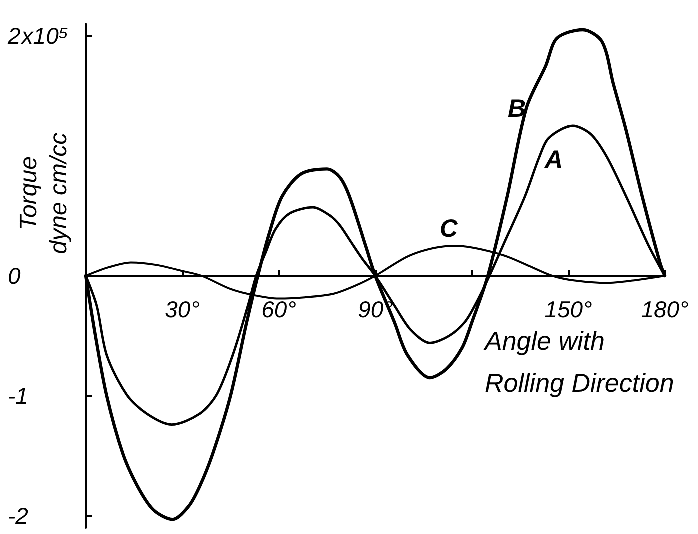 The height and width of the screenshot is (534, 698). What do you see at coordinates (44, 193) in the screenshot?
I see `y-axis-title: Torque dyne cm/cc` at bounding box center [44, 193].